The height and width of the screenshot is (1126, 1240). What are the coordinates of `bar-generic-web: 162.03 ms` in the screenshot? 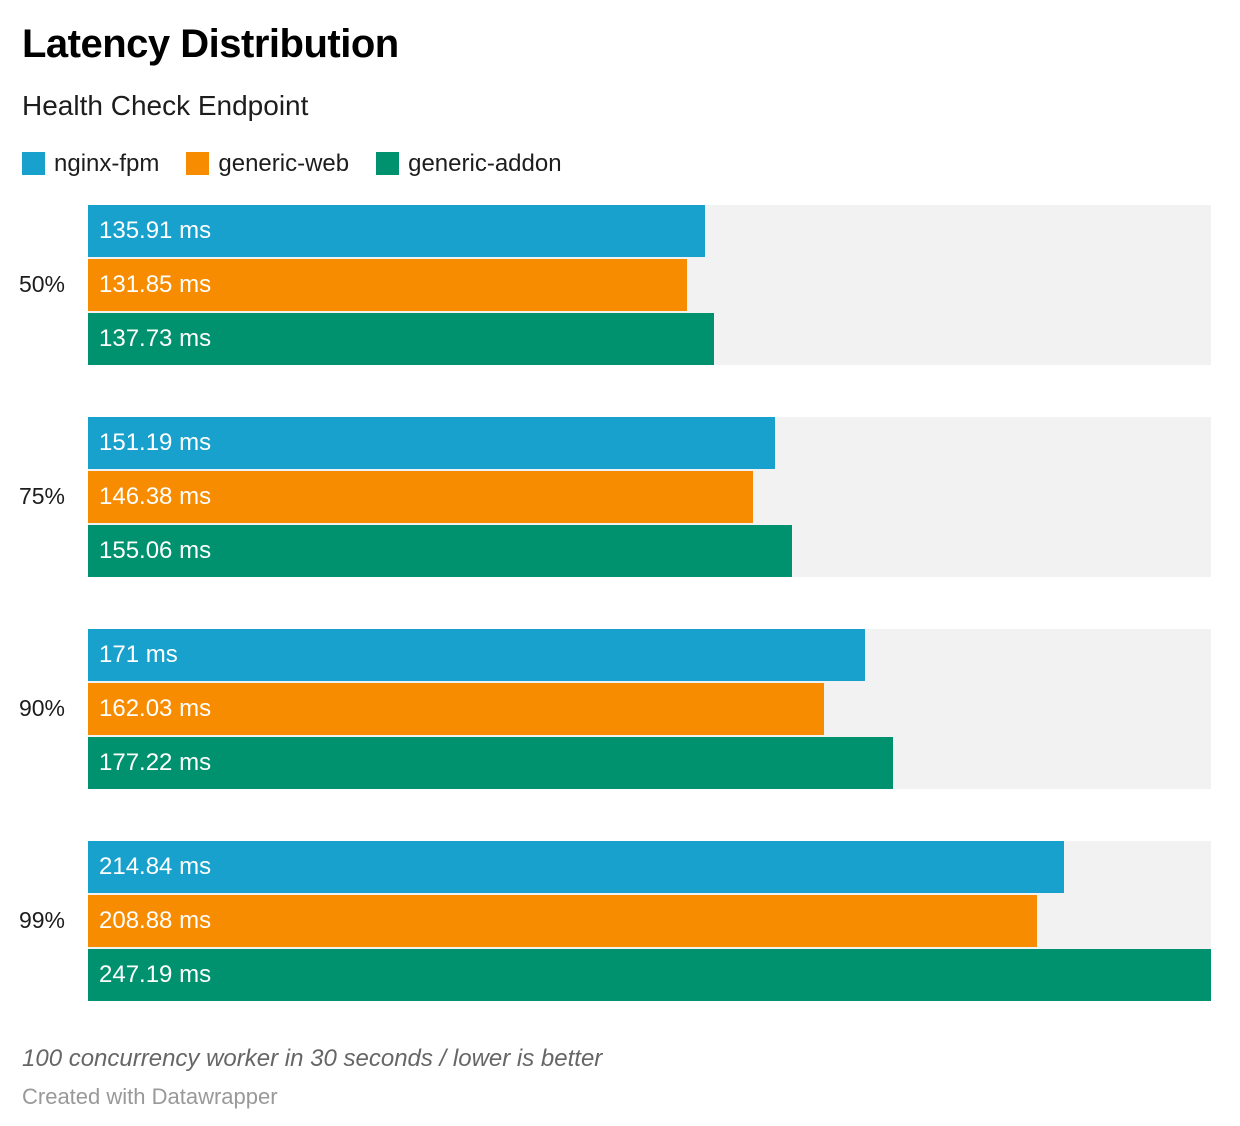 It's located at (456, 708).